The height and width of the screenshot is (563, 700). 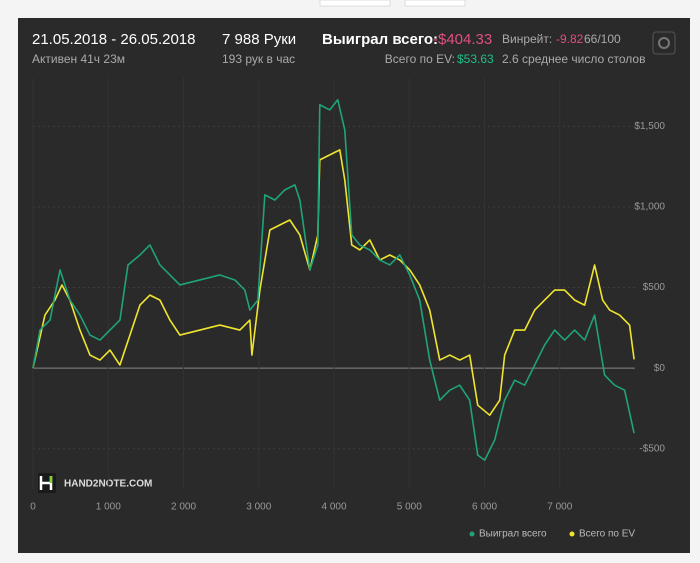 What do you see at coordinates (652, 448) in the screenshot?
I see `y-tick-label: -$500` at bounding box center [652, 448].